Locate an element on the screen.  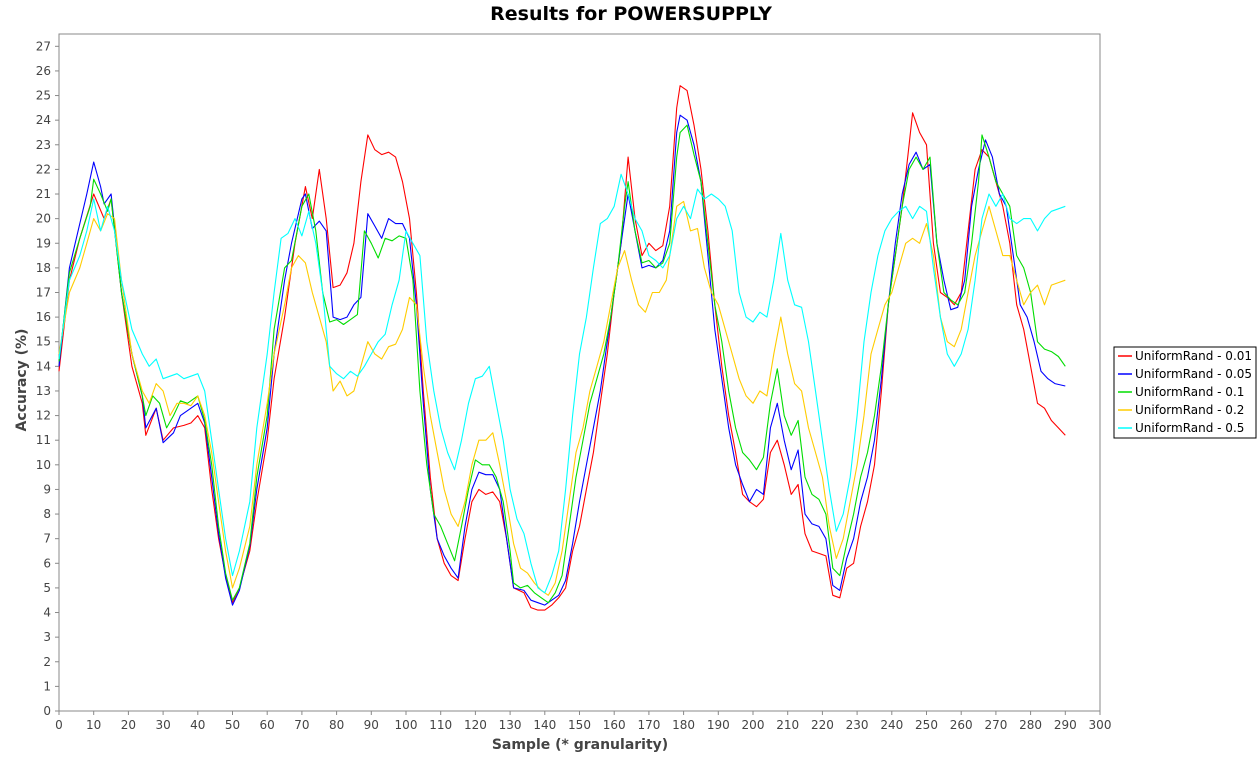
x-tick-label: 250 is located at coordinates (926, 725).